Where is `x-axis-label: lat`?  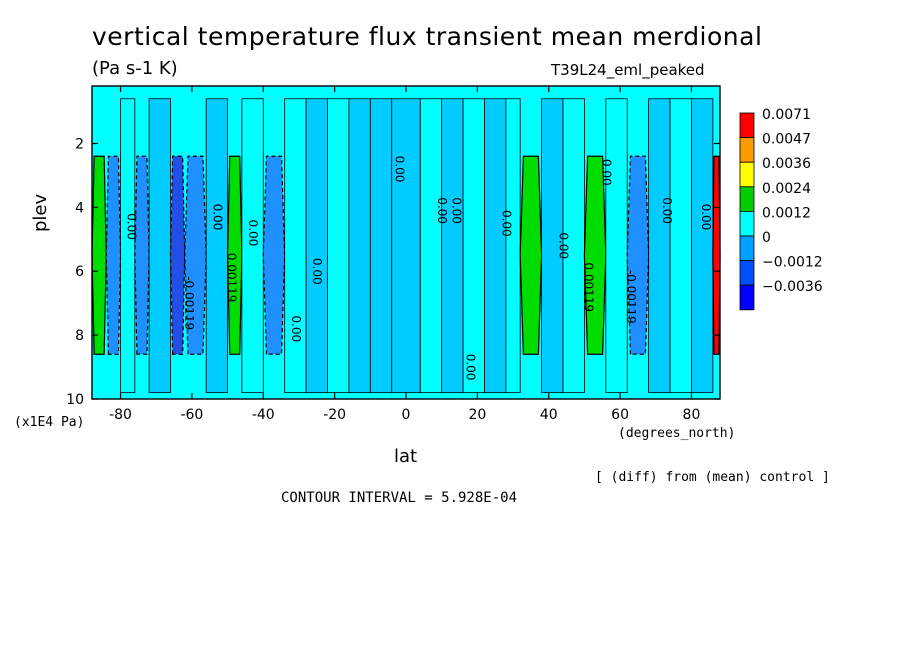
x-axis-label: lat is located at coordinates (406, 456).